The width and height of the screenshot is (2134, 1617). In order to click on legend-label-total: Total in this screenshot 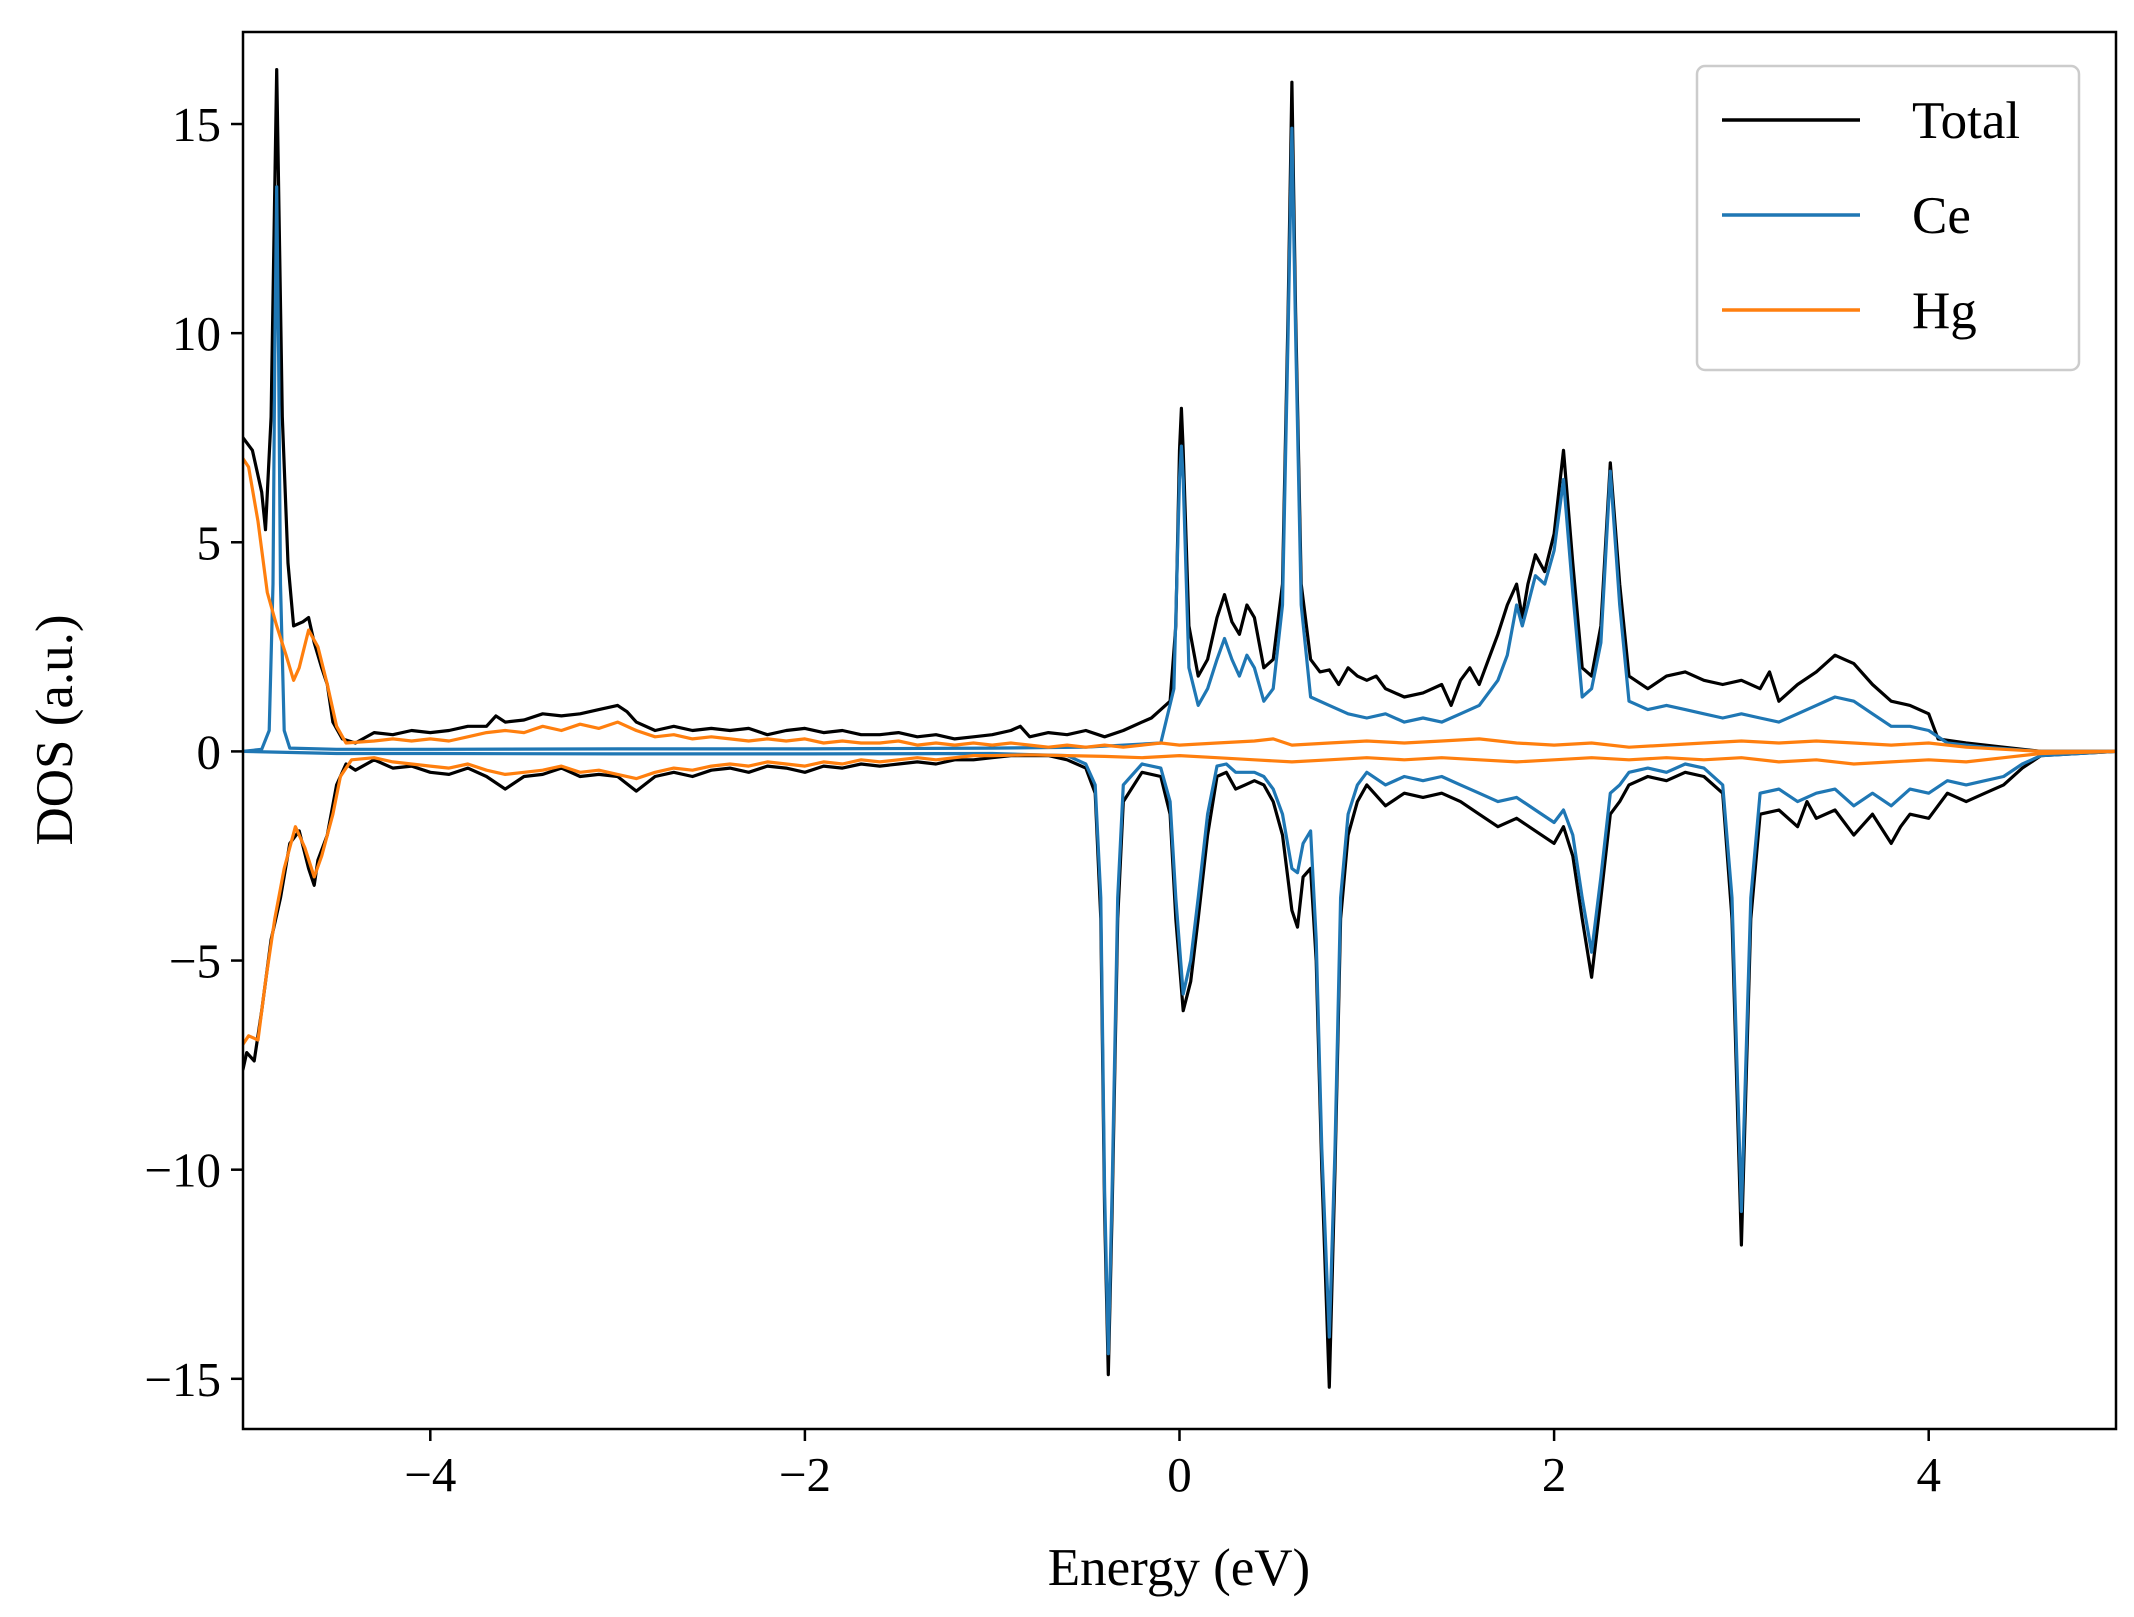, I will do `click(1966, 121)`.